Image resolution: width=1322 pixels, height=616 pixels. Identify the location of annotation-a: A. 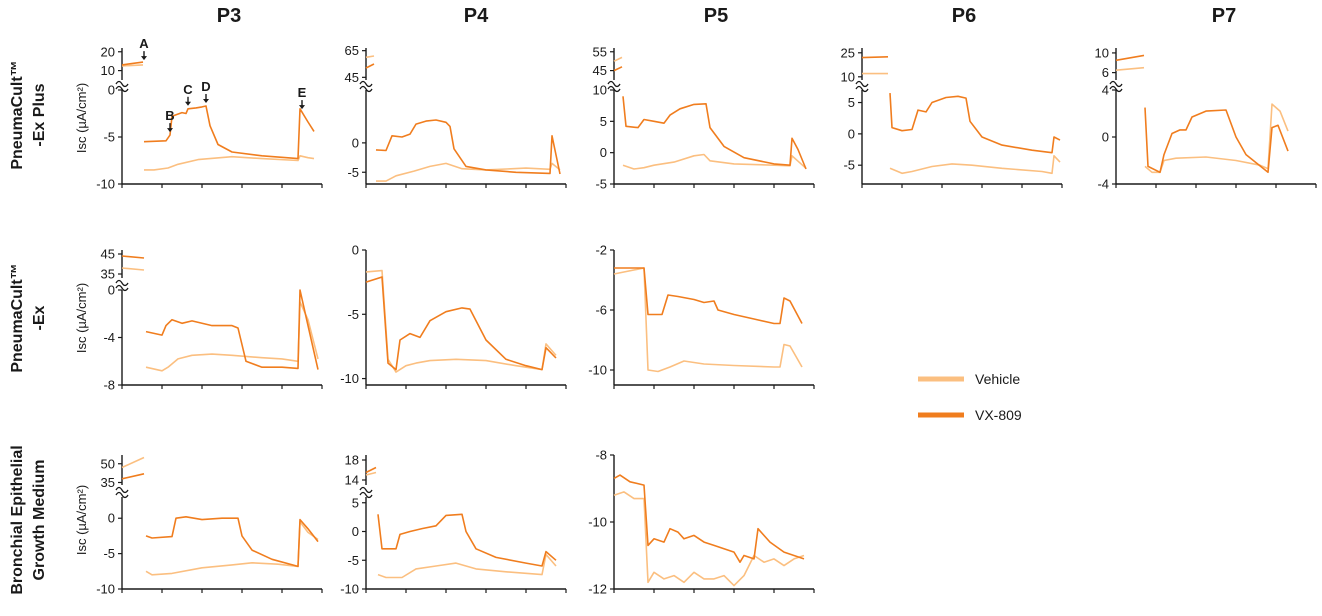
(144, 48).